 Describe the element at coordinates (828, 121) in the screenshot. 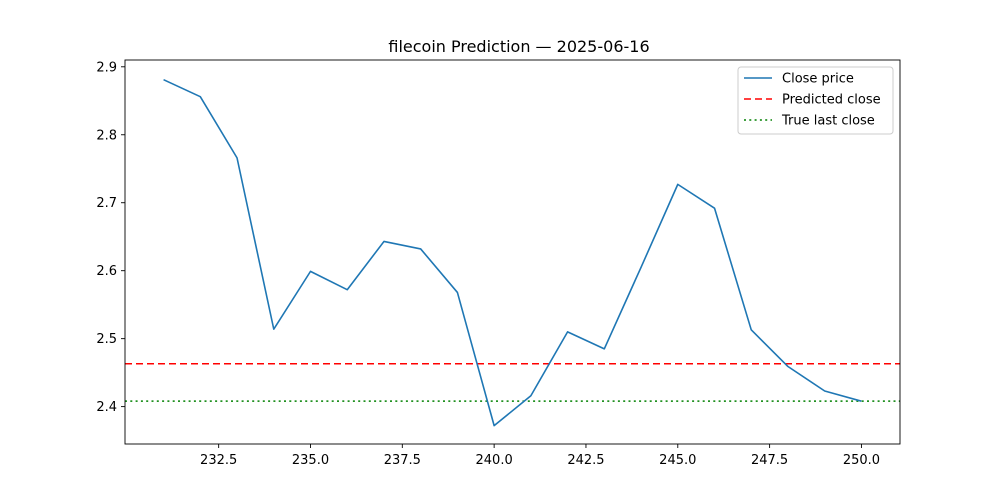

I see `legend-label-2: True last close` at that location.